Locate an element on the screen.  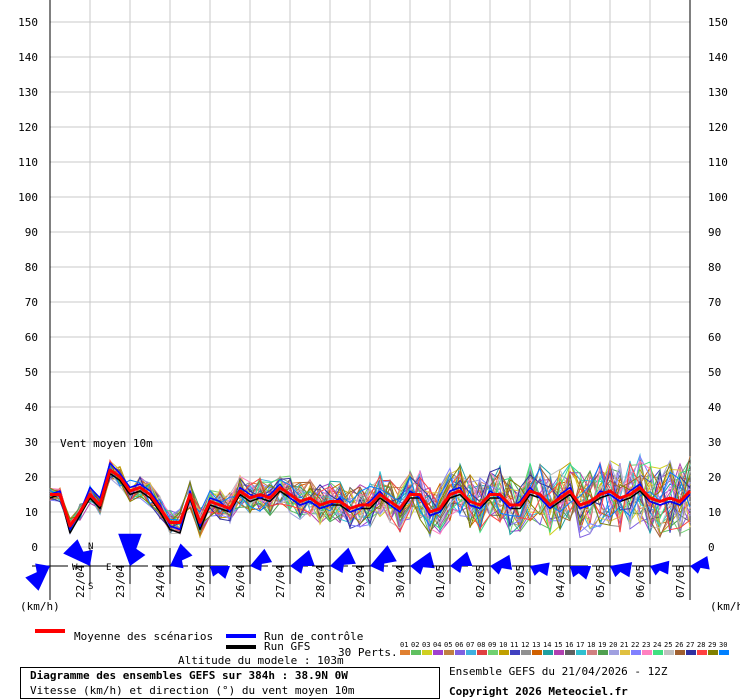
control-line is located at coordinates (370, 496).